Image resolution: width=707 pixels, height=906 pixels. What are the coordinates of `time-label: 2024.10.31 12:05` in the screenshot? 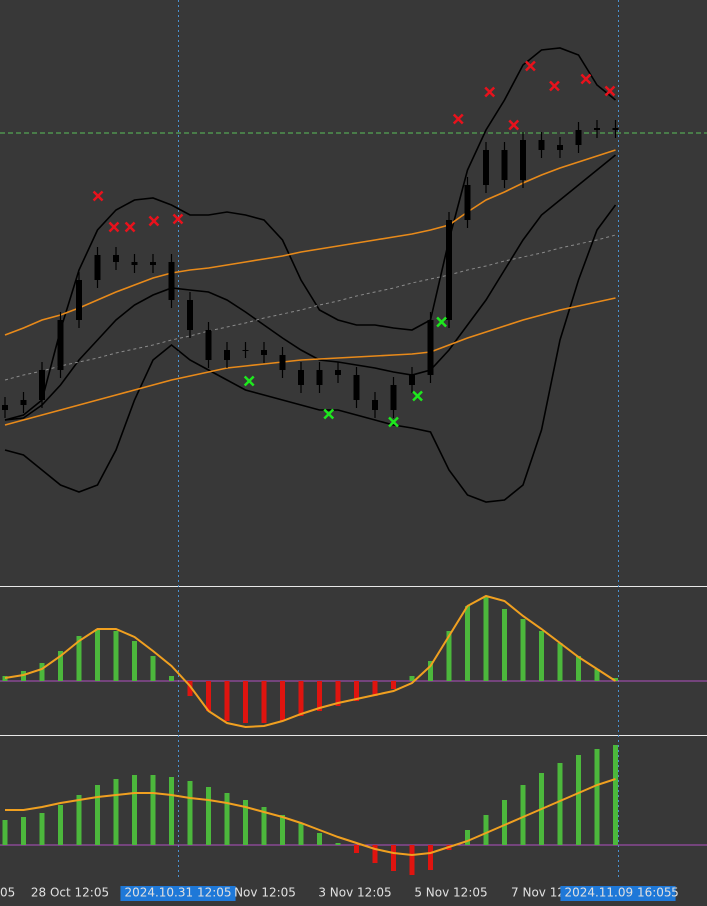 It's located at (177, 893).